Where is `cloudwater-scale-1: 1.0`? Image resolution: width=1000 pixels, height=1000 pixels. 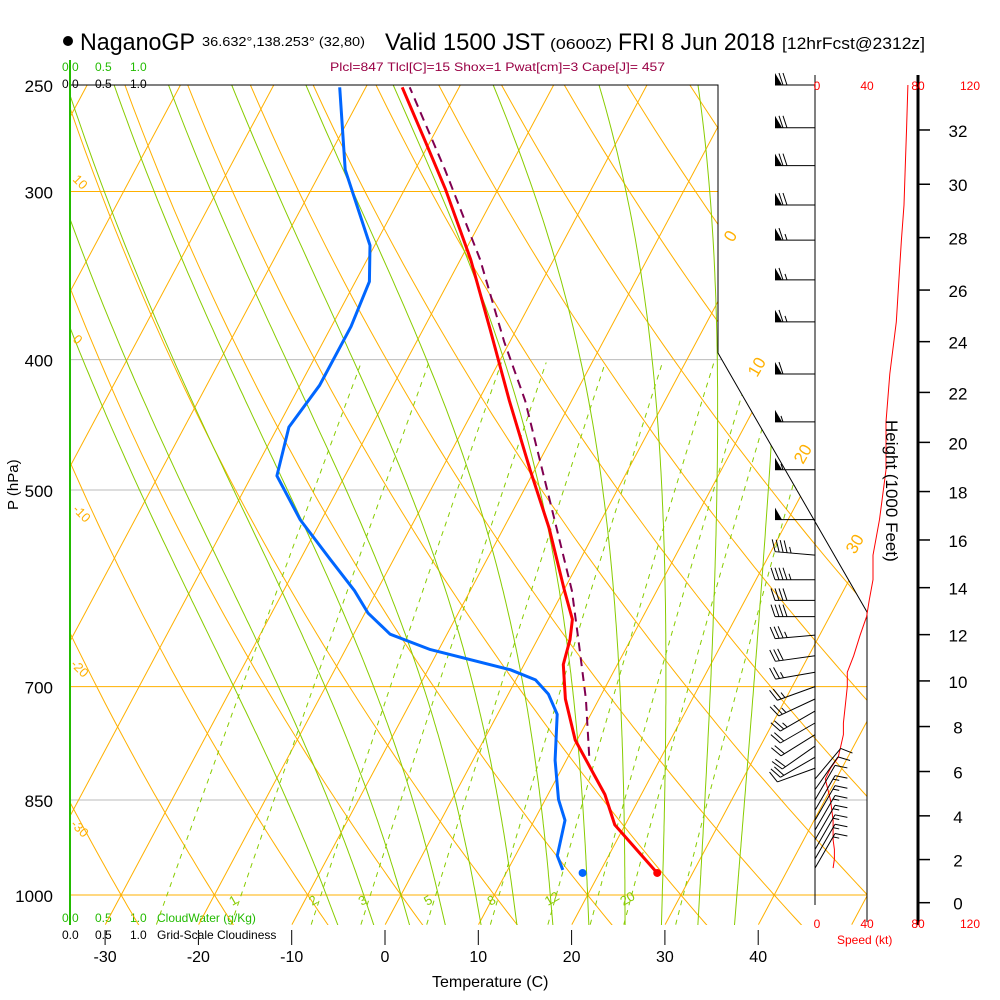
cloudwater-scale-1: 1.0 is located at coordinates (138, 67).